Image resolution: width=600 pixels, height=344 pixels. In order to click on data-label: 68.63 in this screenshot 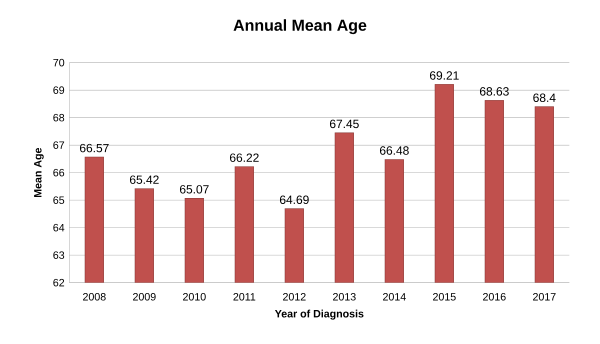, I will do `click(494, 91)`.